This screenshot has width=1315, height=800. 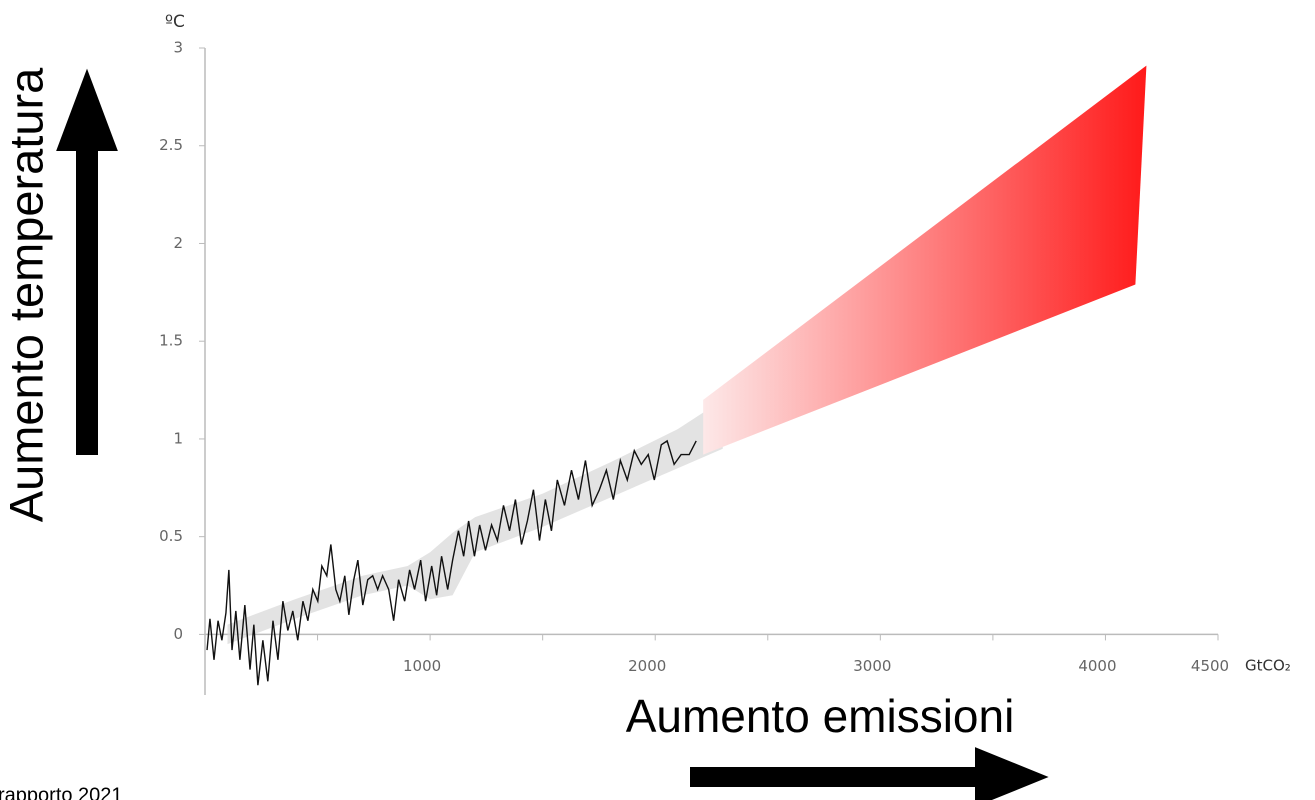 What do you see at coordinates (61, 792) in the screenshot?
I see `source-note: rapporto 2021` at bounding box center [61, 792].